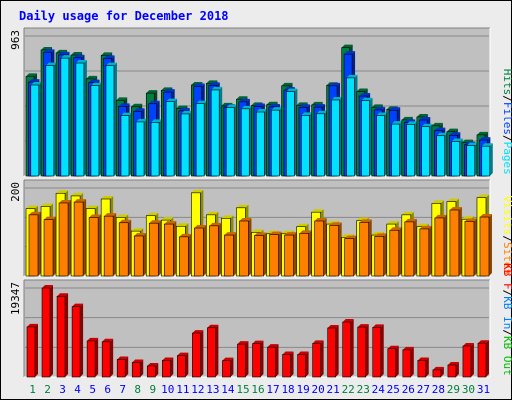 The height and width of the screenshot is (400, 512). What do you see at coordinates (47, 389) in the screenshot?
I see `day-label: 2` at bounding box center [47, 389].